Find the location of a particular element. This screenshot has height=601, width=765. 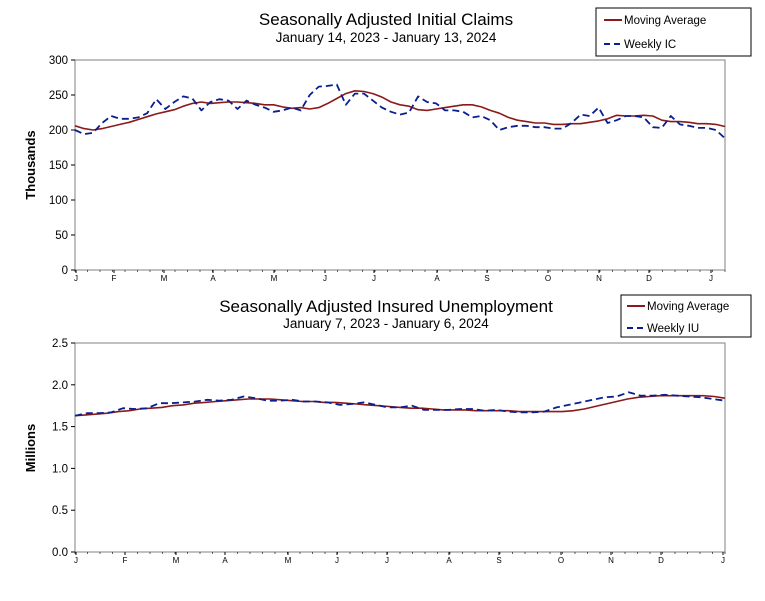

chart1-xtick-label: N is located at coordinates (599, 278).